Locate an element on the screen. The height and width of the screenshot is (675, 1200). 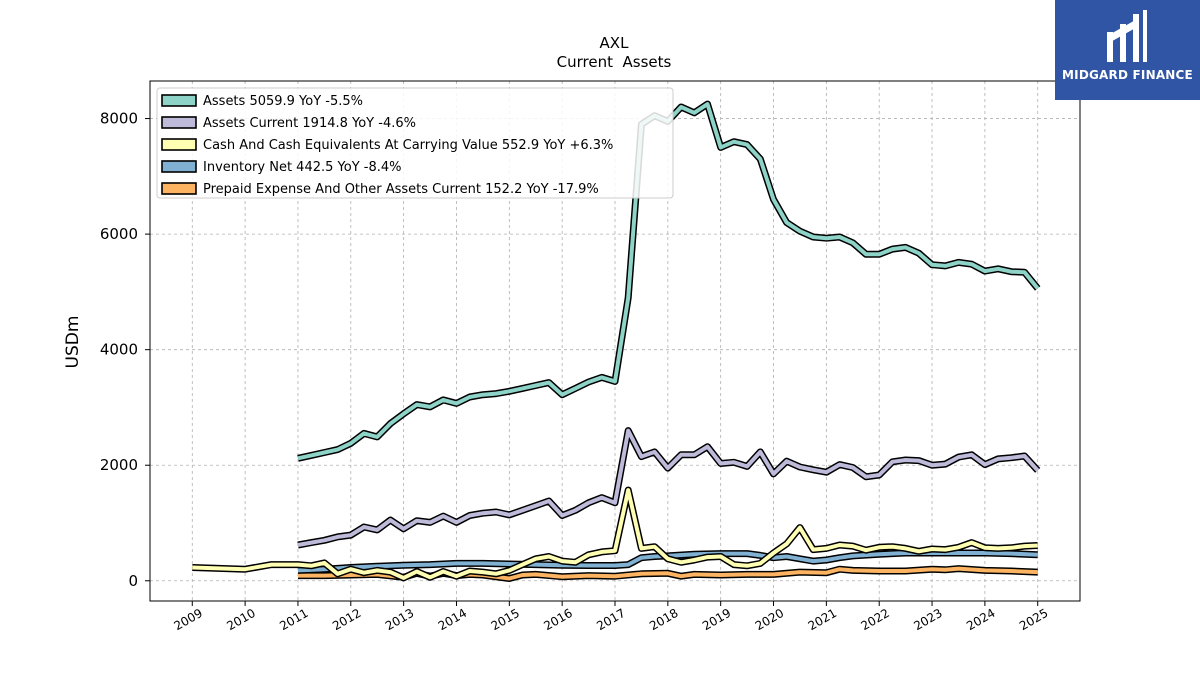
x-tick-label: 2009 is located at coordinates (188, 619).